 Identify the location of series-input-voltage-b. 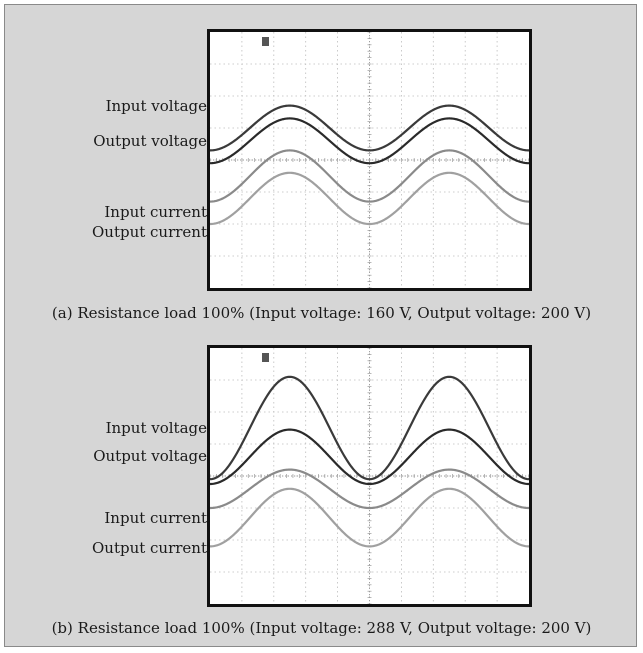
(369, 428).